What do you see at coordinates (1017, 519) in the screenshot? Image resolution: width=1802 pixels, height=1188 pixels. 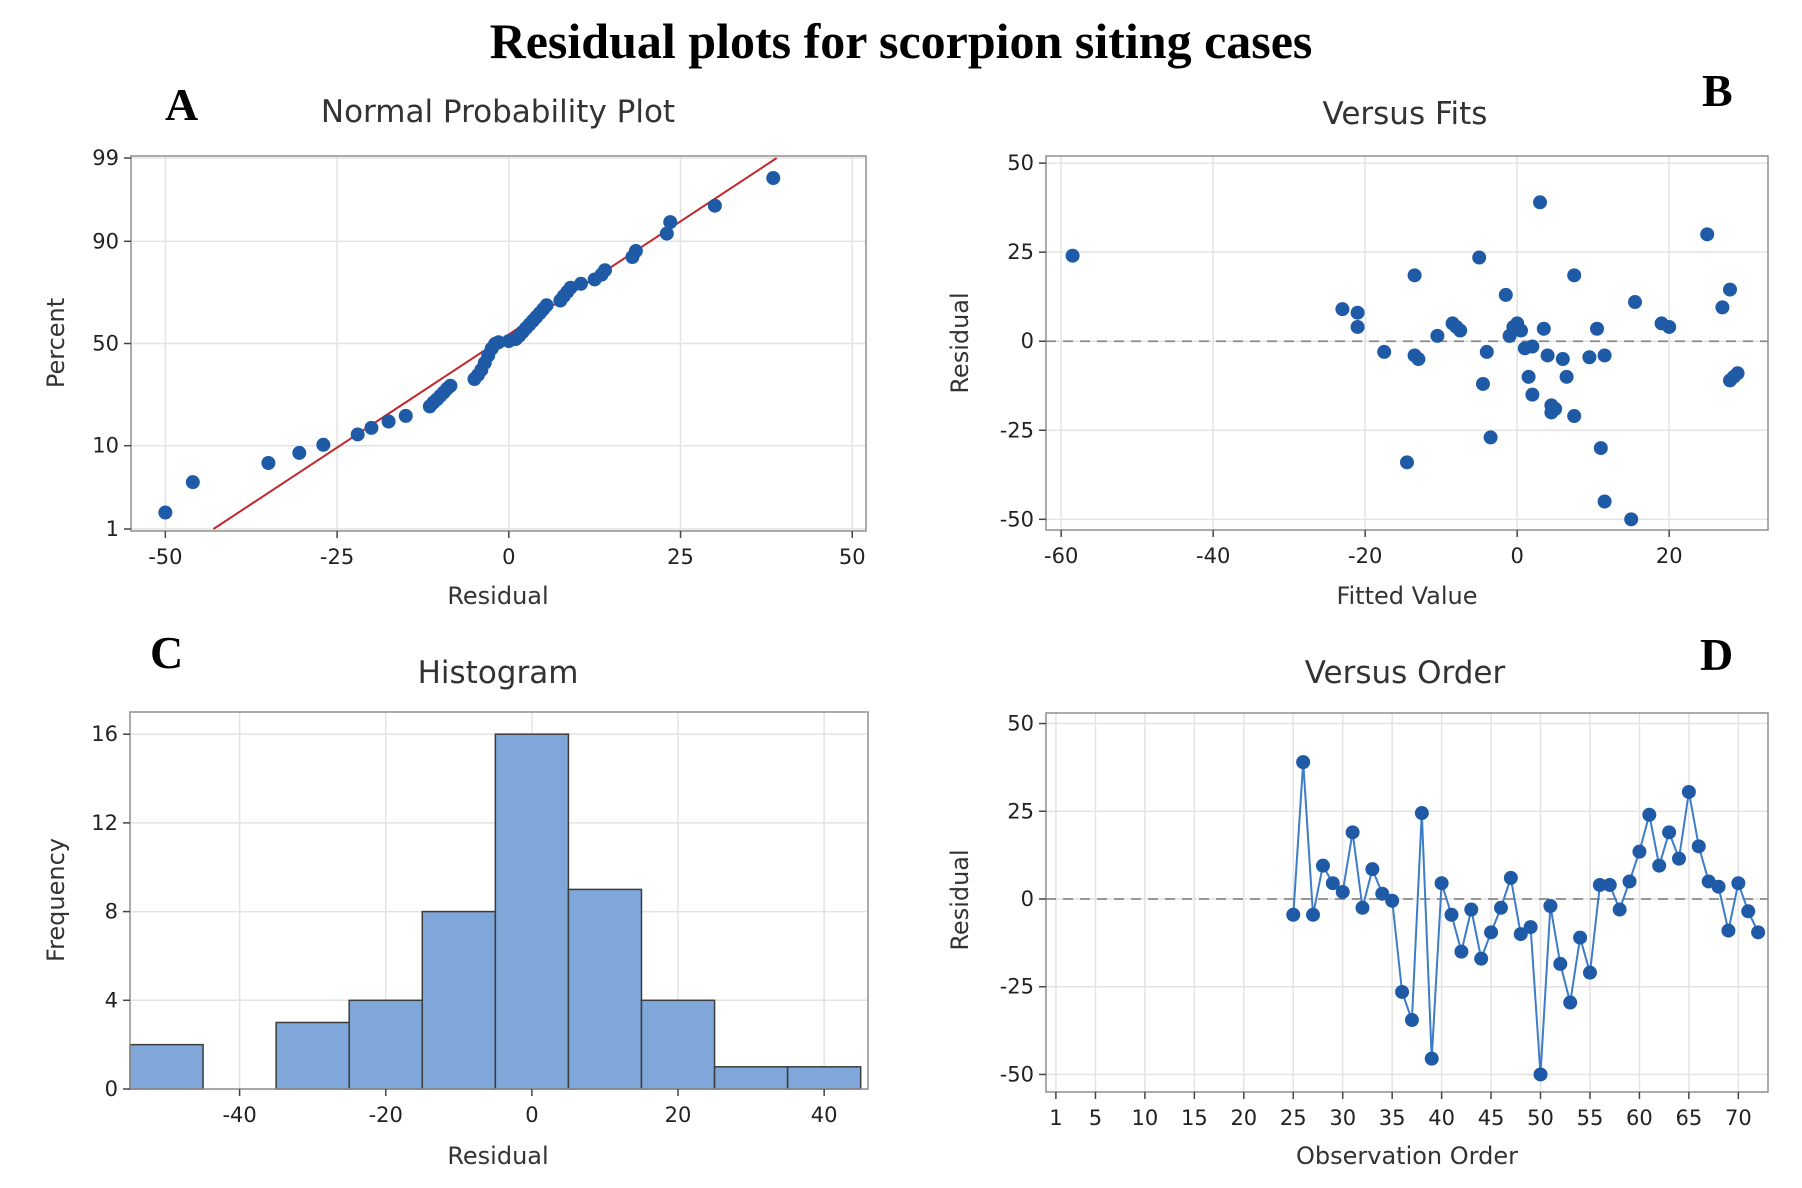 I see `versus-fits-y-tick-label: -50` at bounding box center [1017, 519].